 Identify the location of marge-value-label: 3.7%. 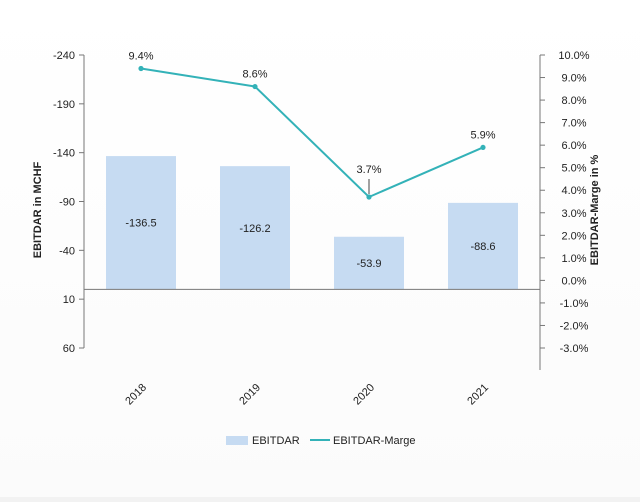
(368, 170).